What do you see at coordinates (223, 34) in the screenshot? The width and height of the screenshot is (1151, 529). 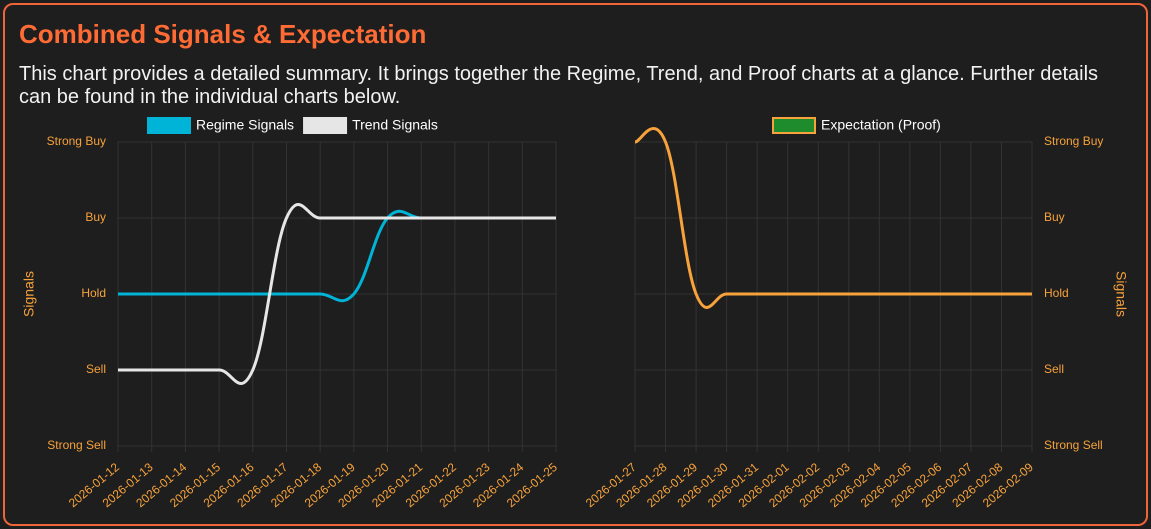 I see `page-title: Combined Signals & Expectation` at bounding box center [223, 34].